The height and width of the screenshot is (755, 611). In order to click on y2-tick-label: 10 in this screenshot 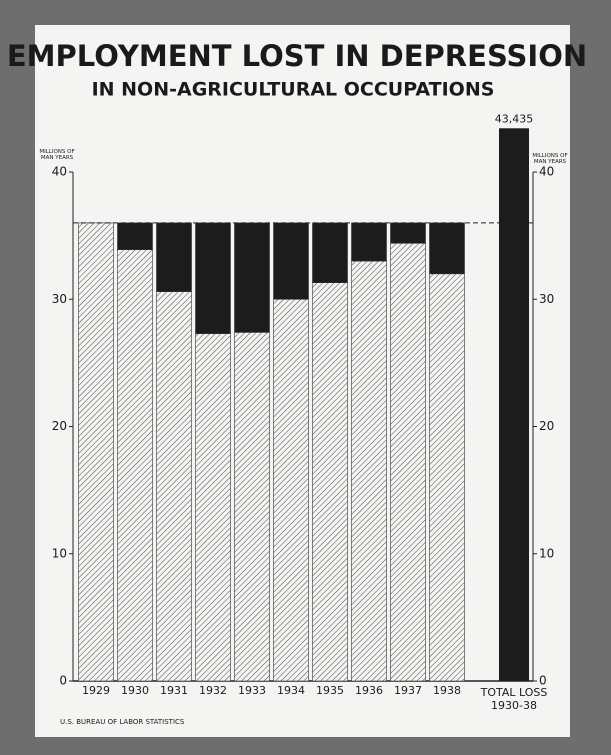, I will do `click(546, 553)`.